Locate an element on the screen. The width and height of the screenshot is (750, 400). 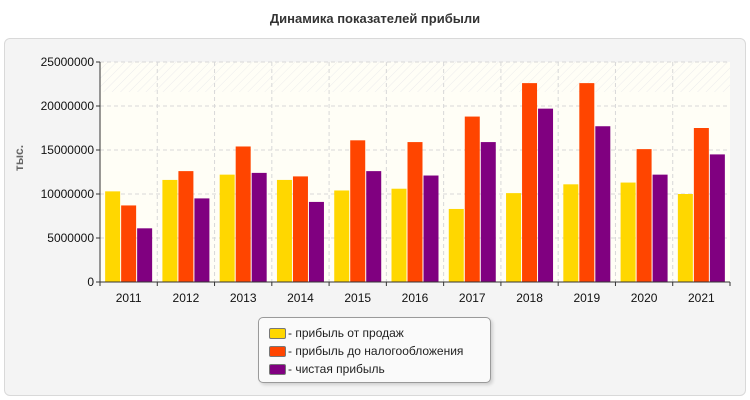
legend-swatch-sales is located at coordinates (277, 333).